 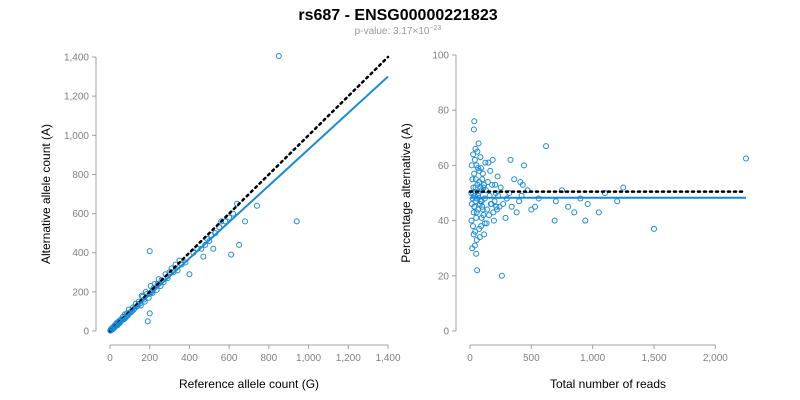 I want to click on y-tick-label: 1,400, so click(x=76, y=58).